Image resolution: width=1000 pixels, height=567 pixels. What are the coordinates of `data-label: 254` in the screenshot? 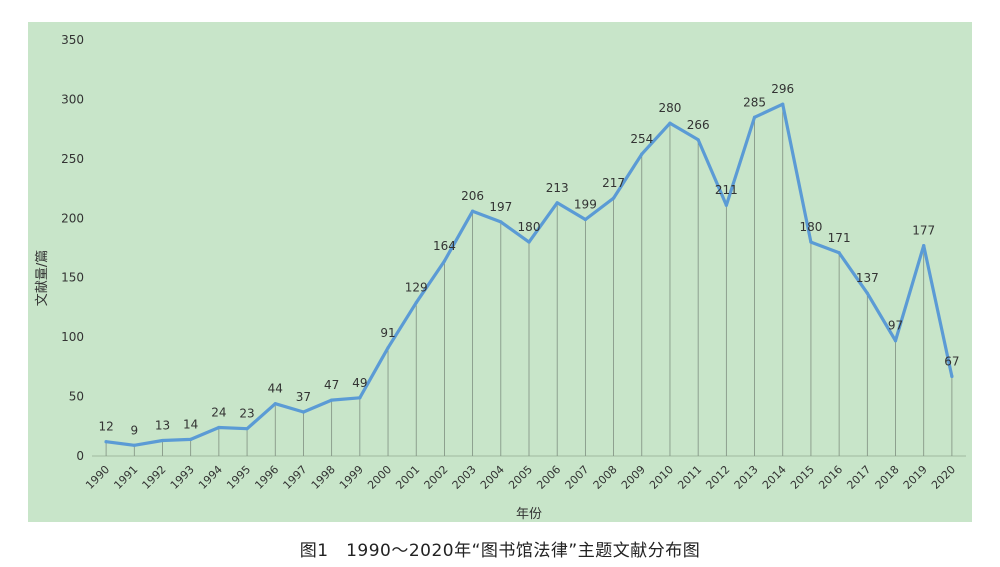 It's located at (641, 139).